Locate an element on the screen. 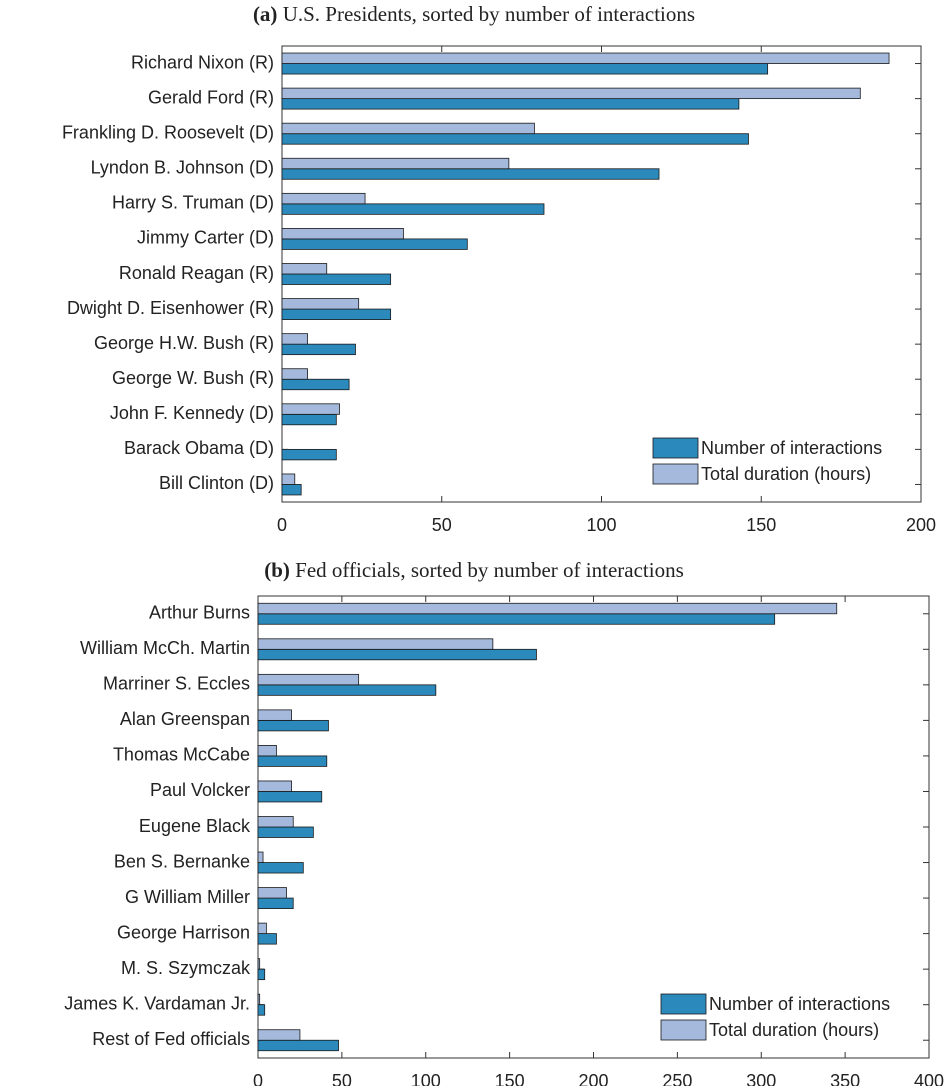  y-tick-label: Harry S. Truman (D) is located at coordinates (193, 203).